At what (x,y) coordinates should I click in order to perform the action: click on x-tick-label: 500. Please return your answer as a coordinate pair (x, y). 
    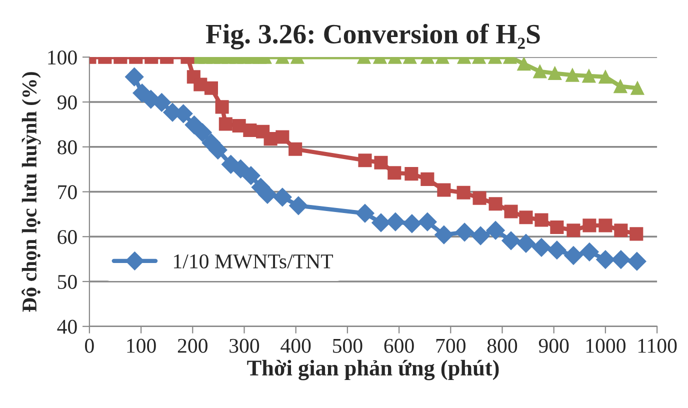
    Looking at the image, I should click on (347, 345).